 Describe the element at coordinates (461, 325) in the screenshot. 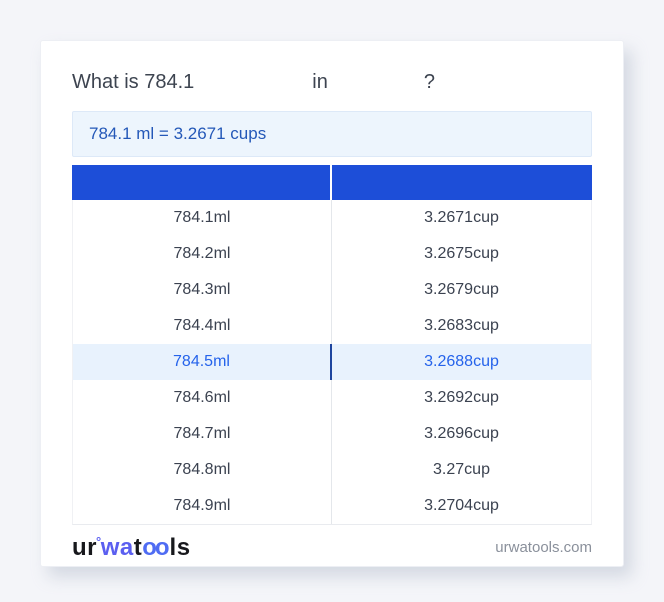

I see `cup-value: 3.2683cup` at that location.